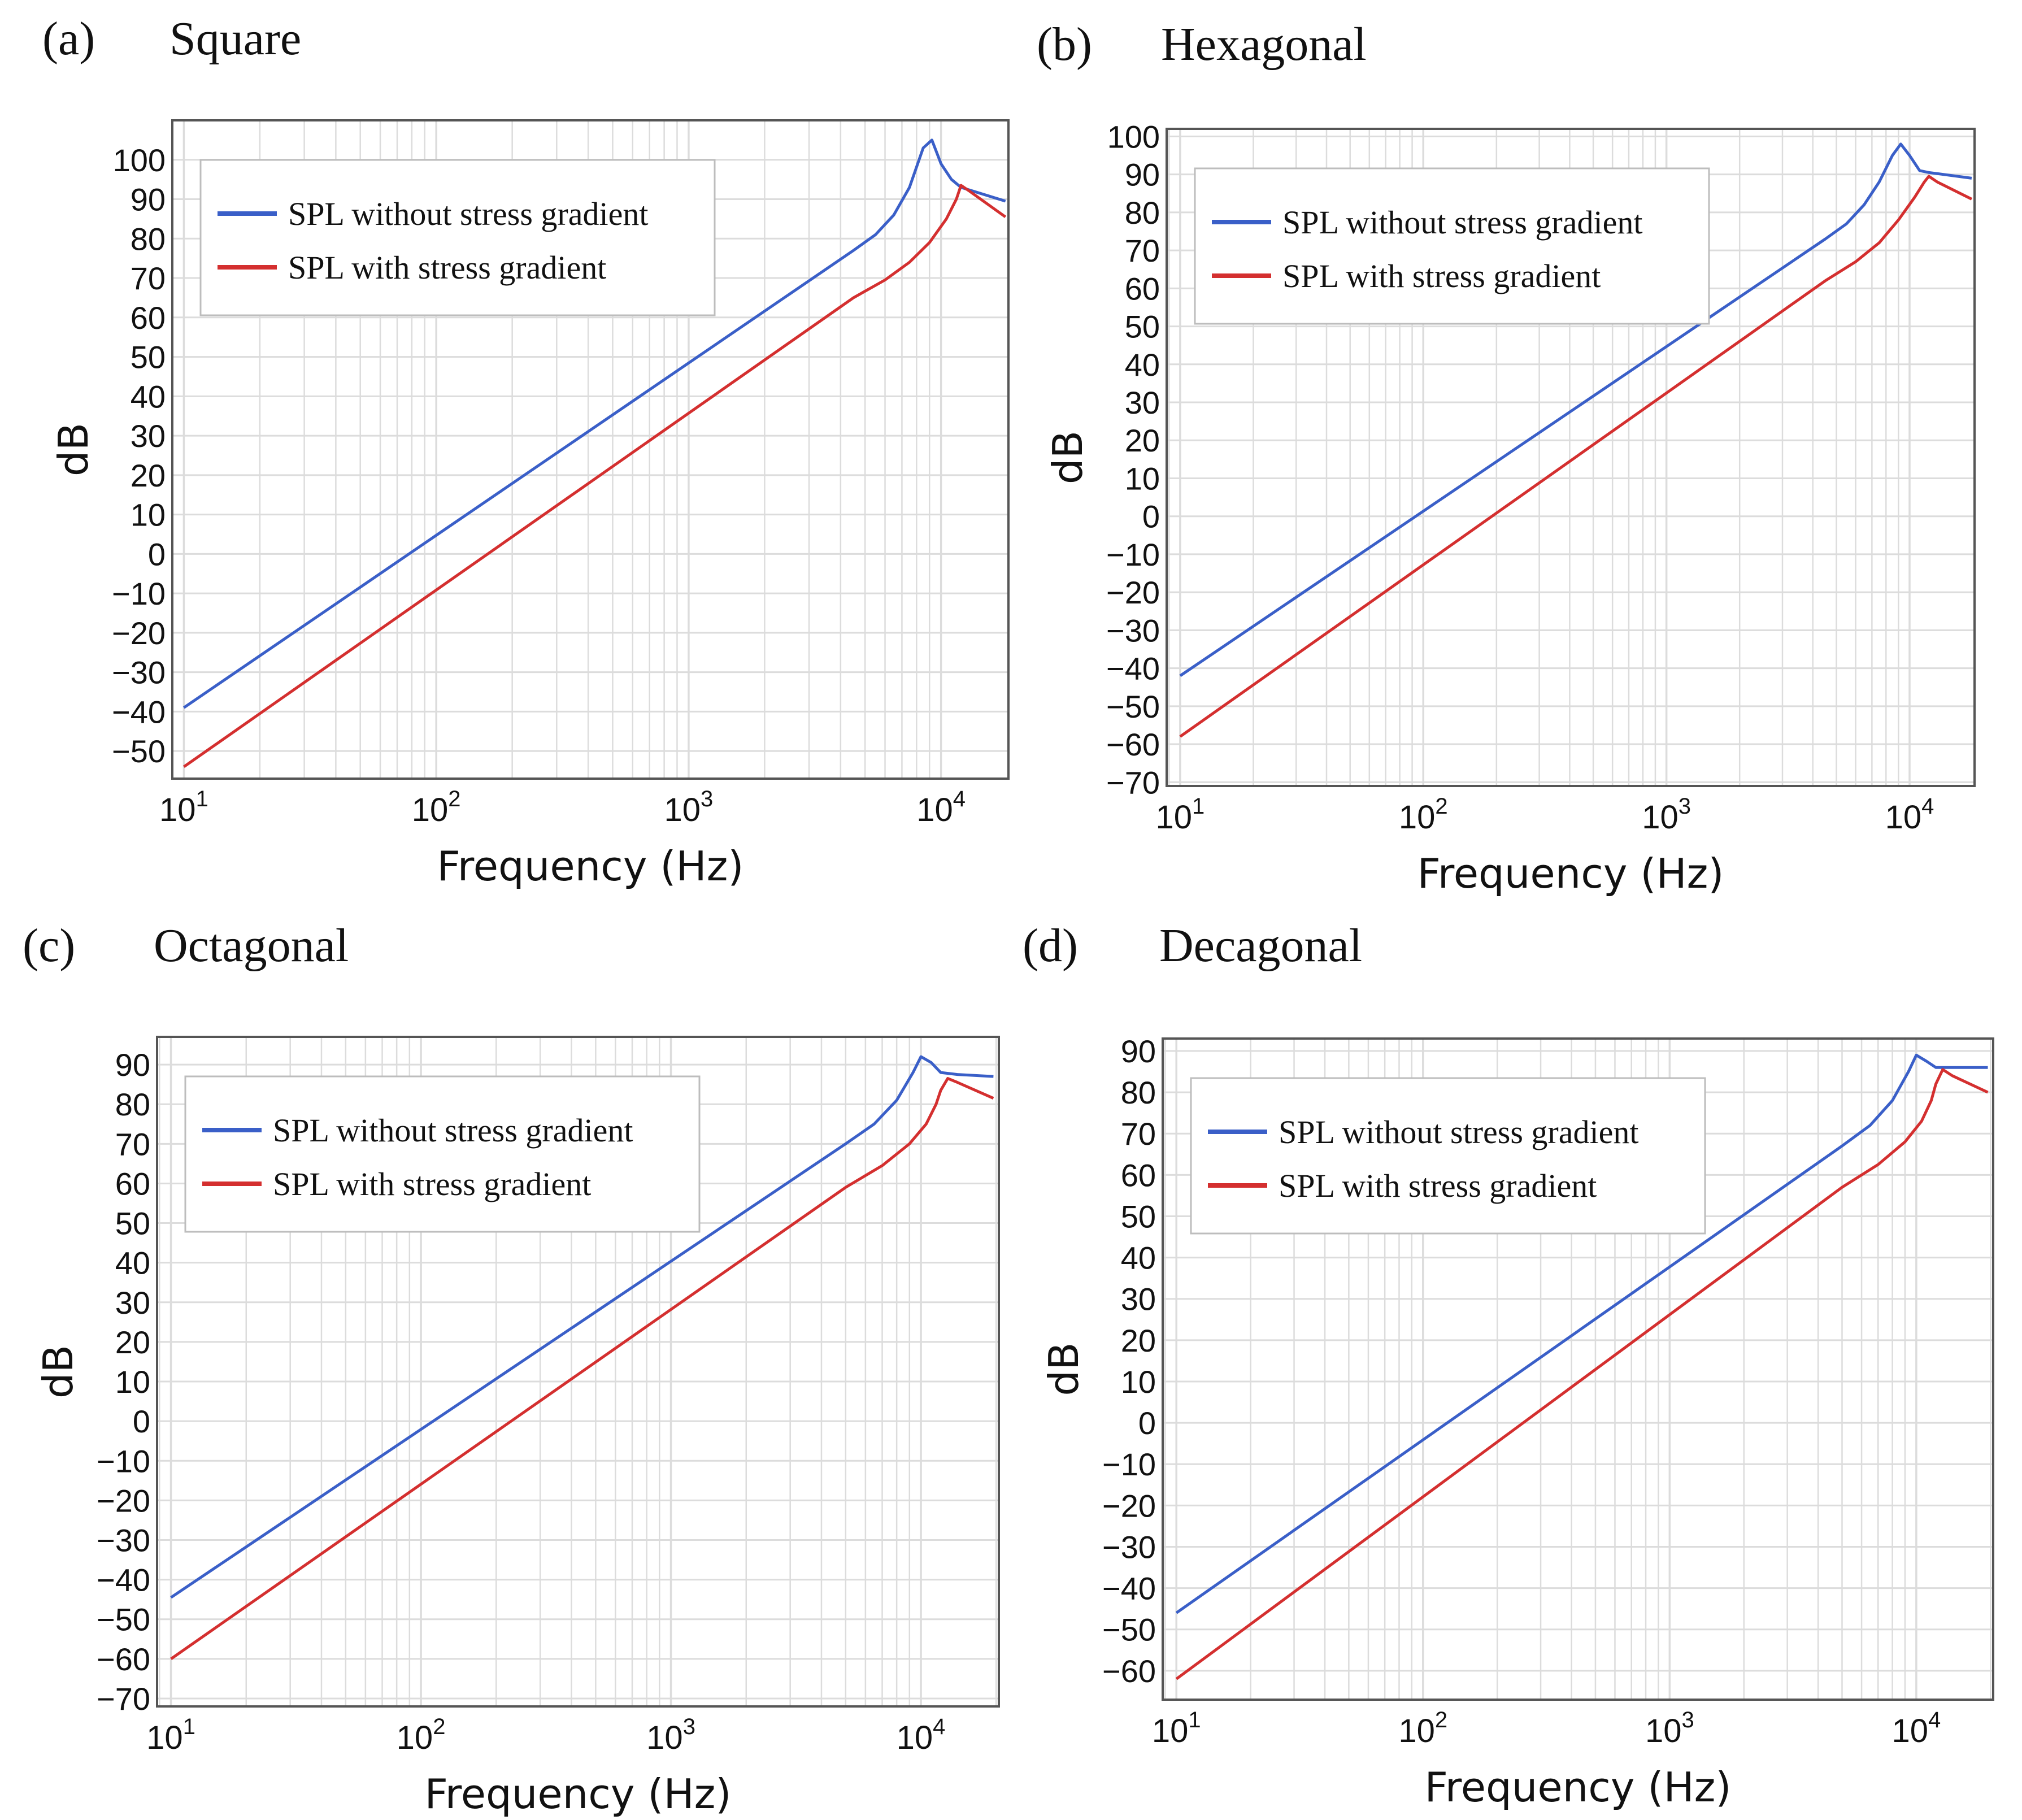 This screenshot has height=1820, width=2022. What do you see at coordinates (73, 449) in the screenshot?
I see `y-axis-label: dB` at bounding box center [73, 449].